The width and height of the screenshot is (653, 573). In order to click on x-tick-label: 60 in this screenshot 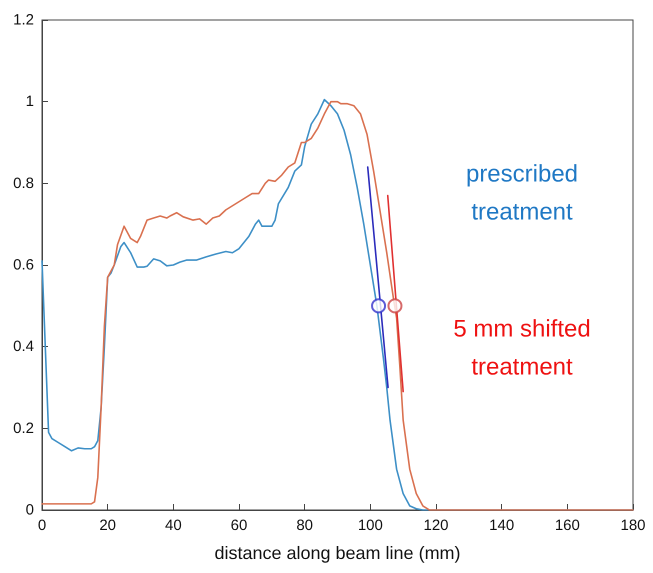, I will do `click(239, 525)`.